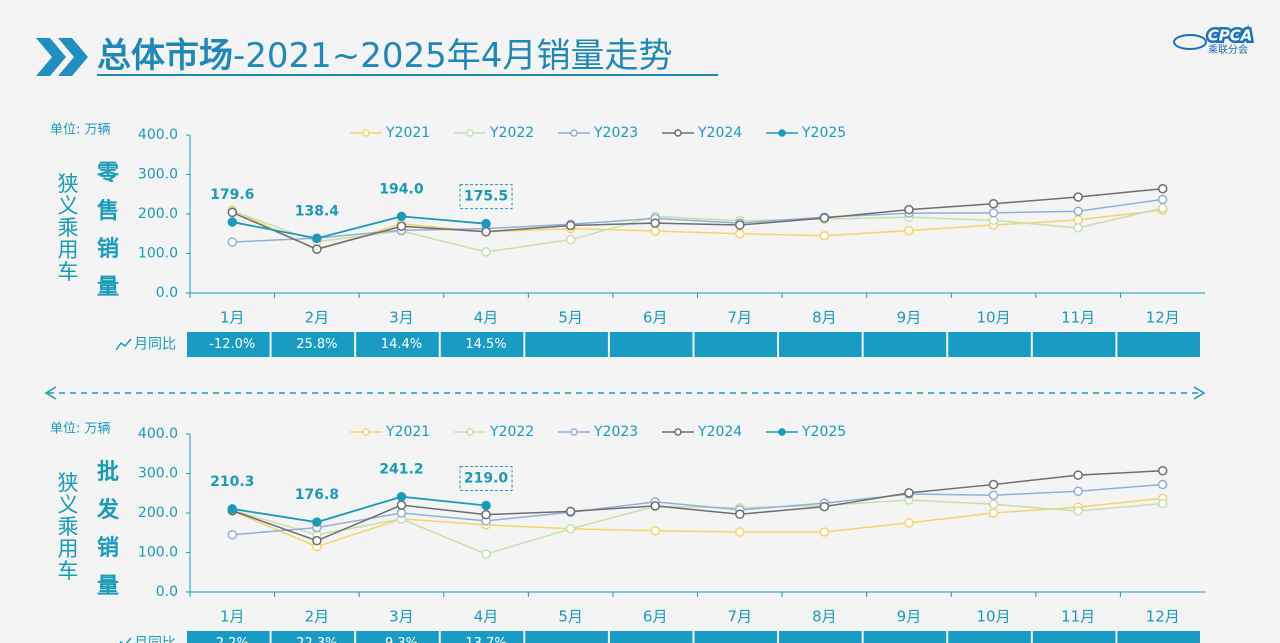  Describe the element at coordinates (407, 432) in the screenshot. I see `legend-label: Y2021` at that location.